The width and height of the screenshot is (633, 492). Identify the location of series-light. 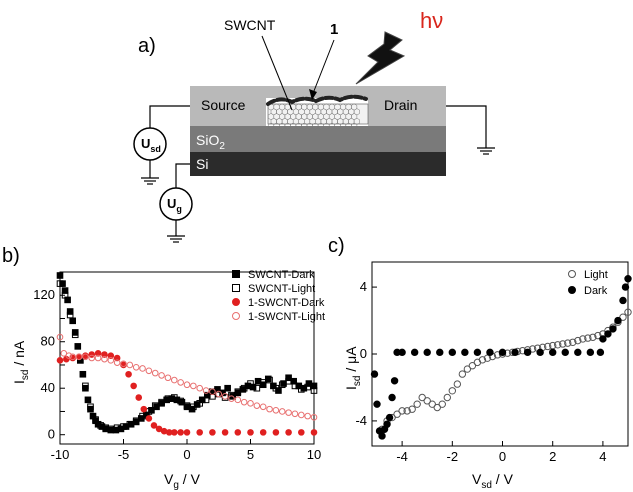
(505, 370).